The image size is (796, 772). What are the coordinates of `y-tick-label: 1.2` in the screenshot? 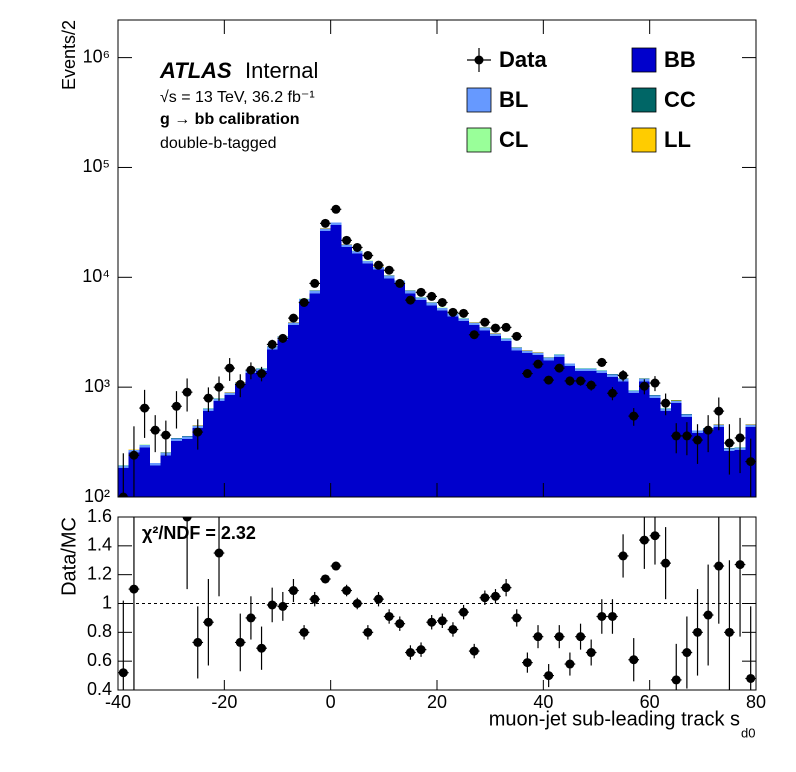 It's located at (99, 573).